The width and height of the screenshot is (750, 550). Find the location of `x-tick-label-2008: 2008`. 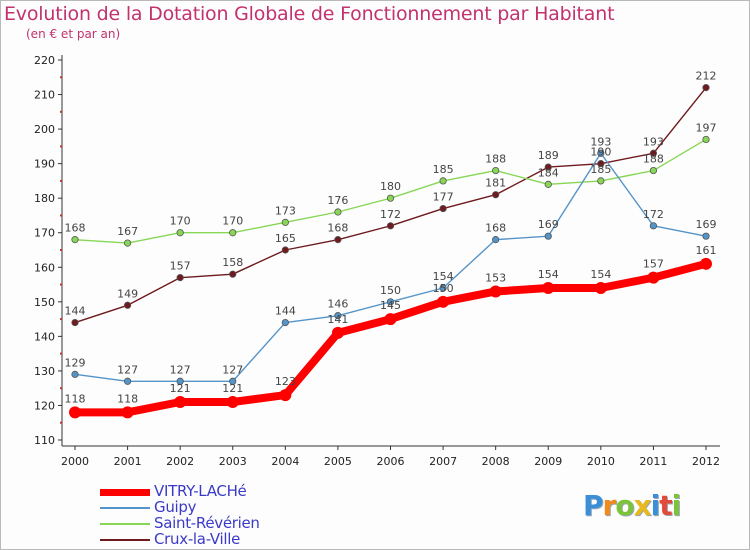

x-tick-label-2008: 2008 is located at coordinates (496, 461).